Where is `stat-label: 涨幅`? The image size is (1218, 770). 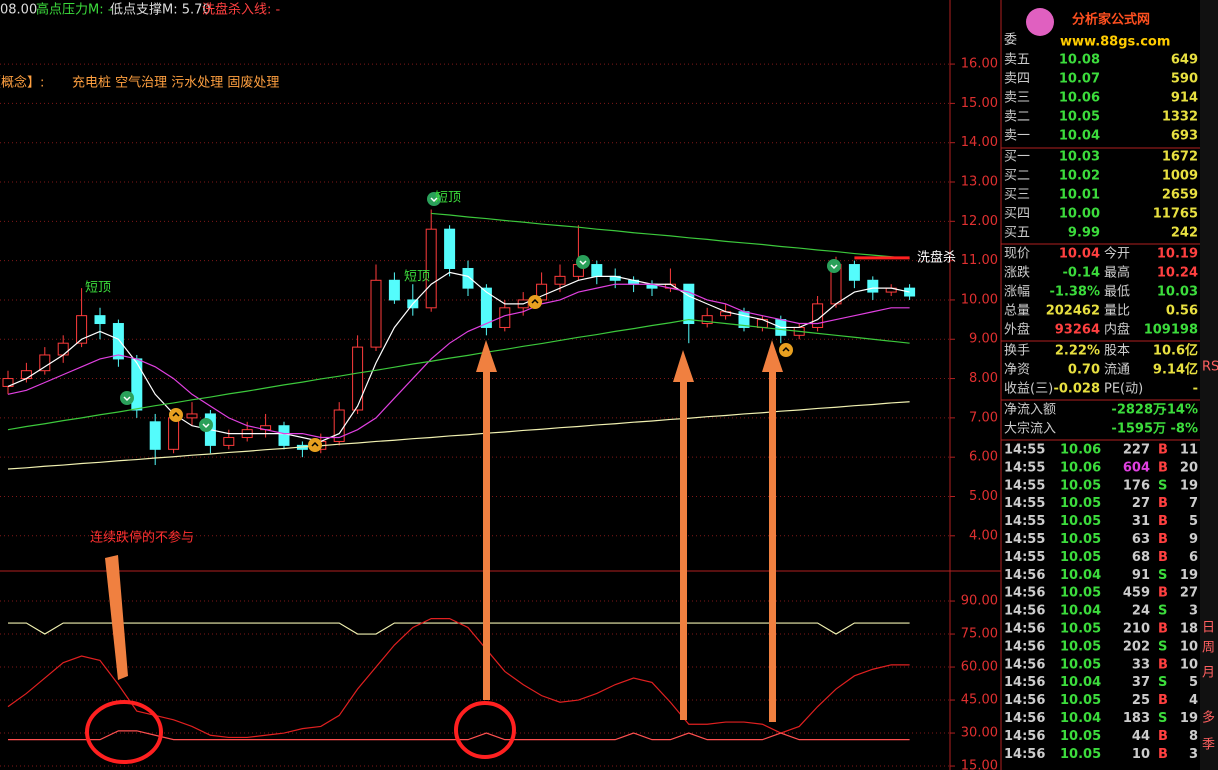 stat-label: 涨幅 is located at coordinates (1017, 292).